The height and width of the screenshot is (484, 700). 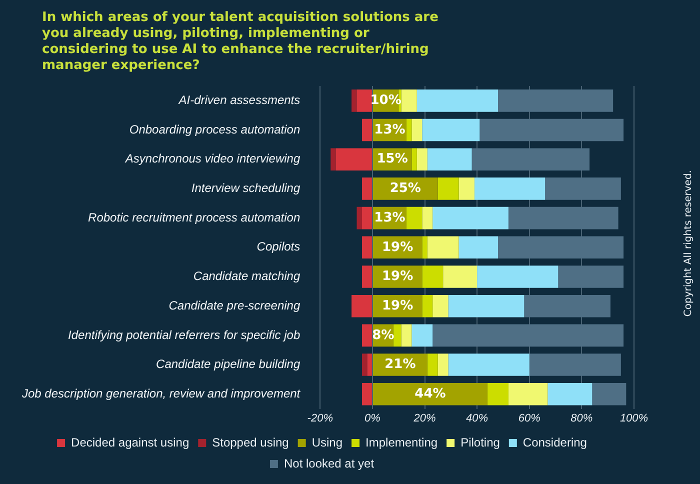 I want to click on y-tick-label: Asynchronous video interviewing, so click(x=212, y=159).